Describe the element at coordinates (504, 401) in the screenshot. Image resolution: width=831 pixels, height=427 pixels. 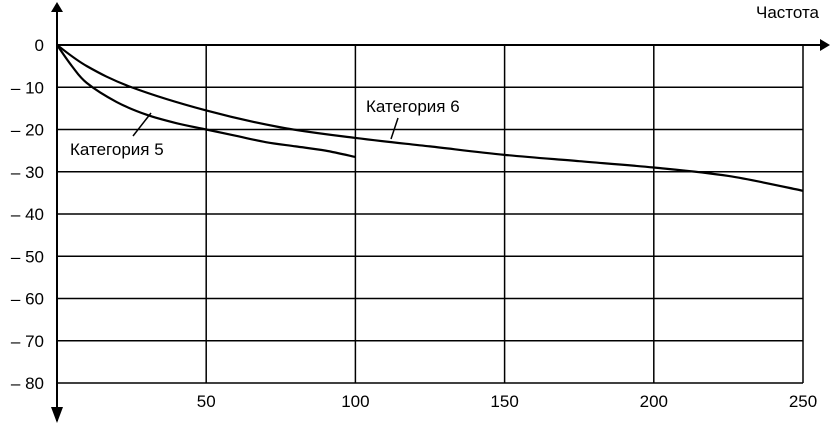
I see `x-tick-label: 150` at that location.